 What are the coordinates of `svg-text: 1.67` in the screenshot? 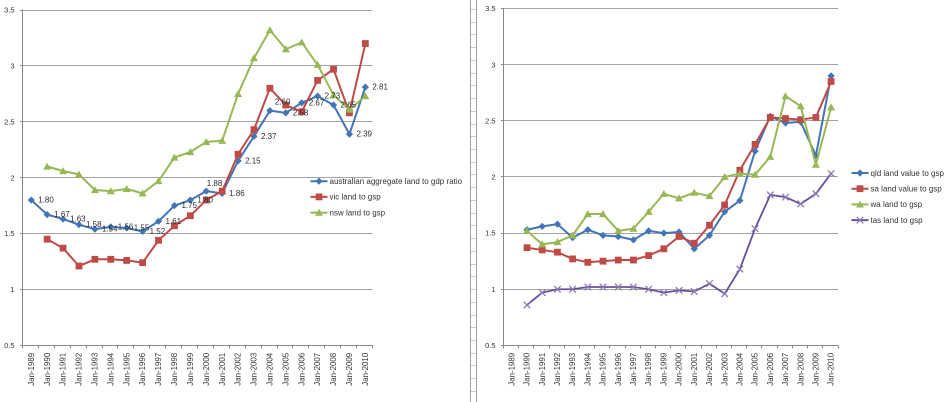 It's located at (62, 214).